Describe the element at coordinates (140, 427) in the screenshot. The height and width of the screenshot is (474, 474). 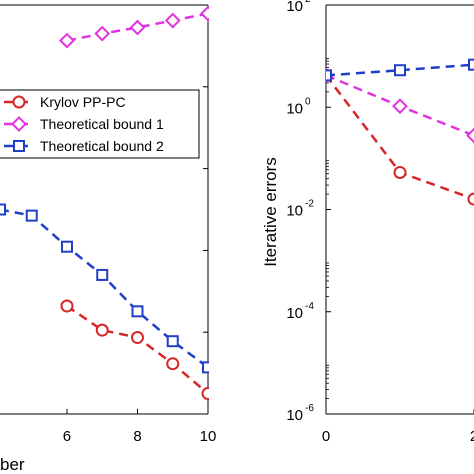
I see `left-x-ticks: 6 8 10` at that location.